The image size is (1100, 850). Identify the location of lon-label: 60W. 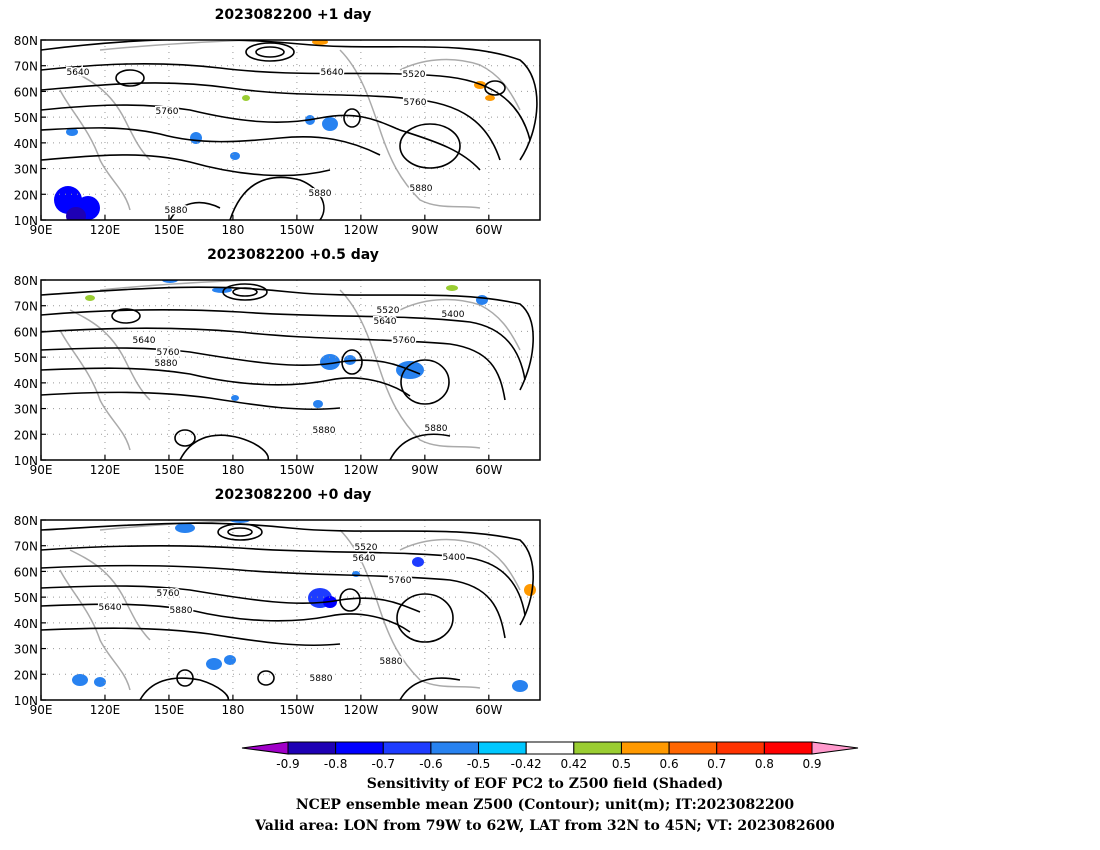
(488, 470).